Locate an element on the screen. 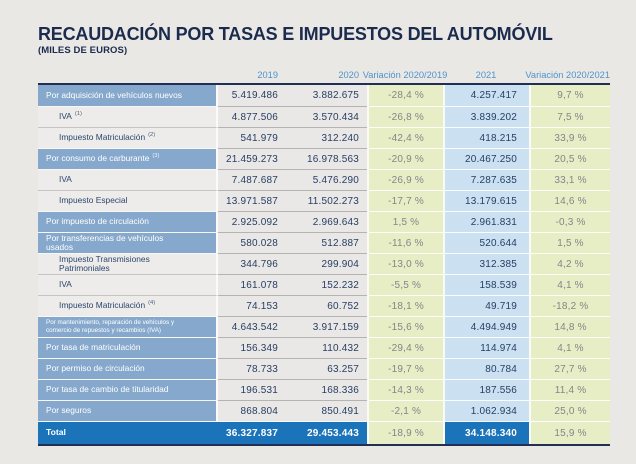  cell-2020: 299.904 is located at coordinates (331, 263).